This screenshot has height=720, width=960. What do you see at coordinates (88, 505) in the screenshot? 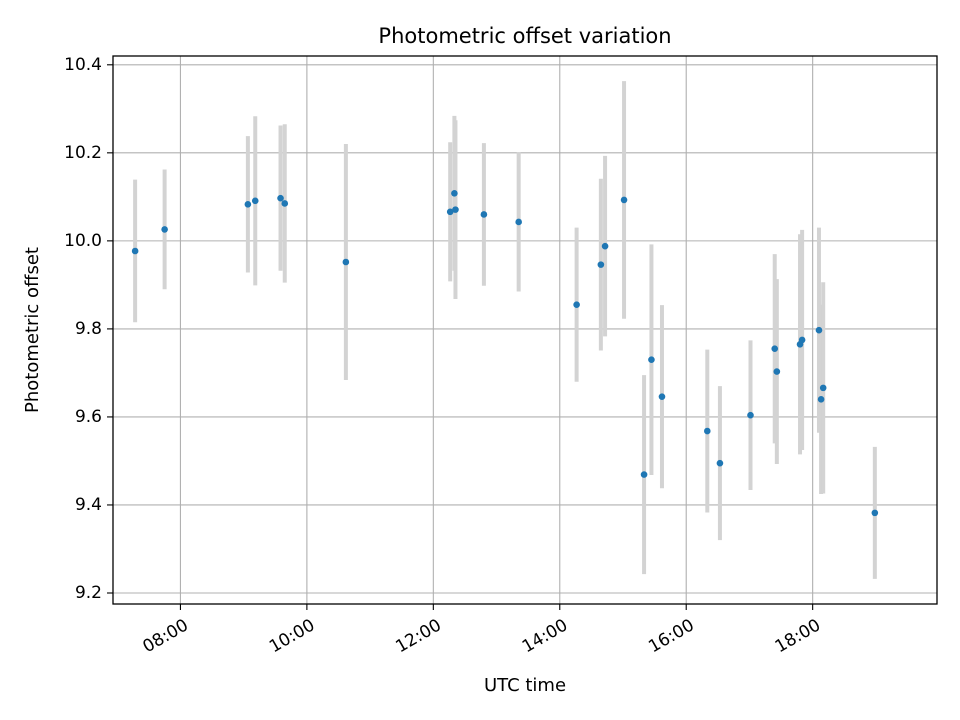
I see `y-tick-label: 9.4` at bounding box center [88, 505].